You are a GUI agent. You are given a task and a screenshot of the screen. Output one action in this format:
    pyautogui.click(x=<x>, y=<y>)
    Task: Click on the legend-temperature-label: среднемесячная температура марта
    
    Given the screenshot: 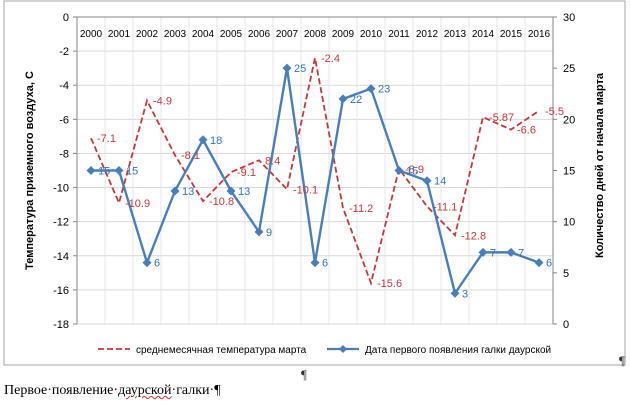 What is the action you would take?
    pyautogui.click(x=221, y=350)
    